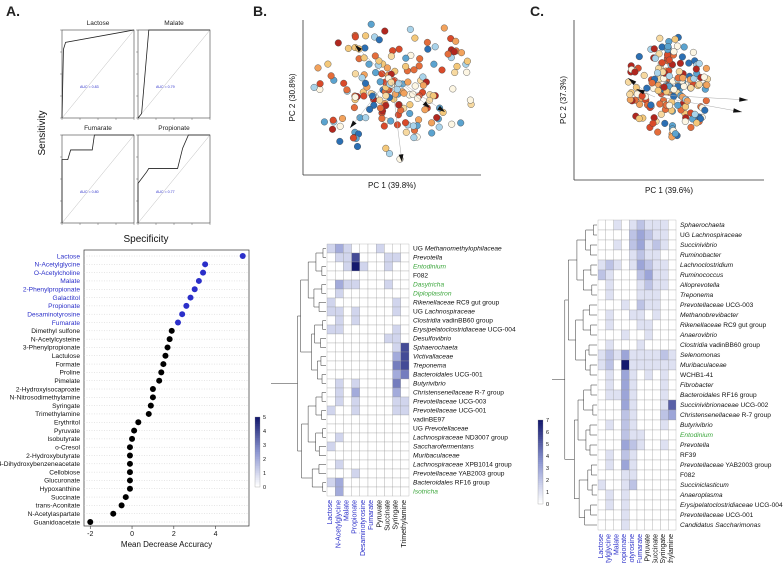 This screenshot has height=563, width=784. Describe the element at coordinates (435, 411) in the screenshot. I see `heatmap-row-word: Prevotellaceae` at that location.